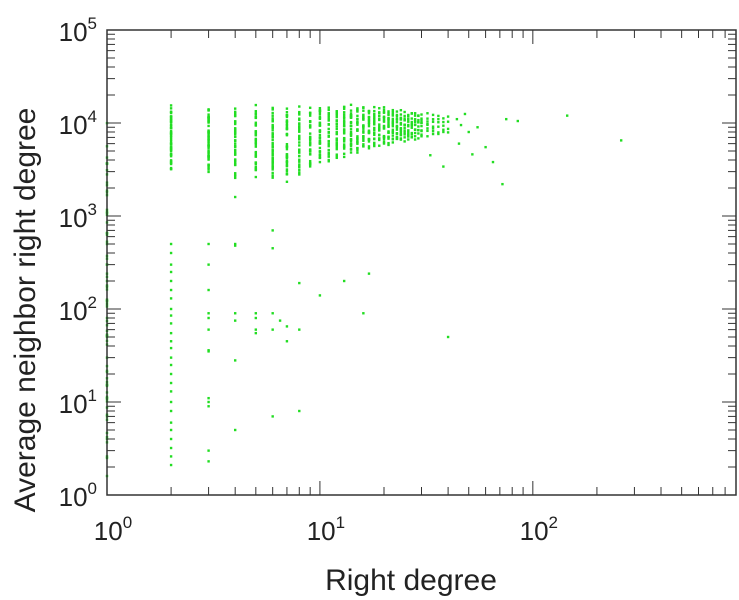 This screenshot has height=600, width=739. I want to click on y-tick-labels: 100 101 102 103 104 105, so click(78, 263).